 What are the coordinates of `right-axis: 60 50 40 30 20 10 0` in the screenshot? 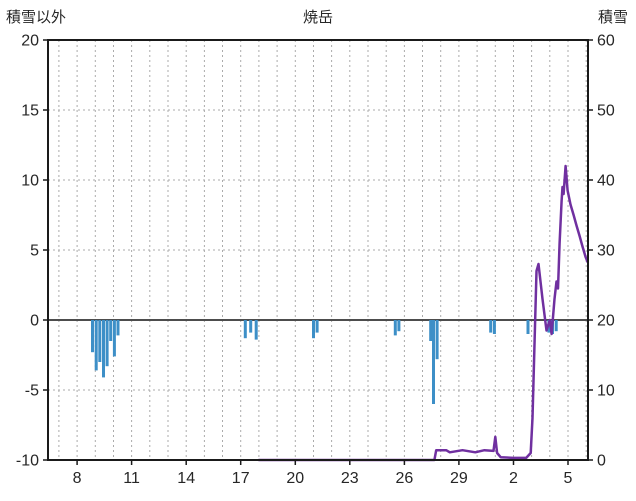 It's located at (601, 251).